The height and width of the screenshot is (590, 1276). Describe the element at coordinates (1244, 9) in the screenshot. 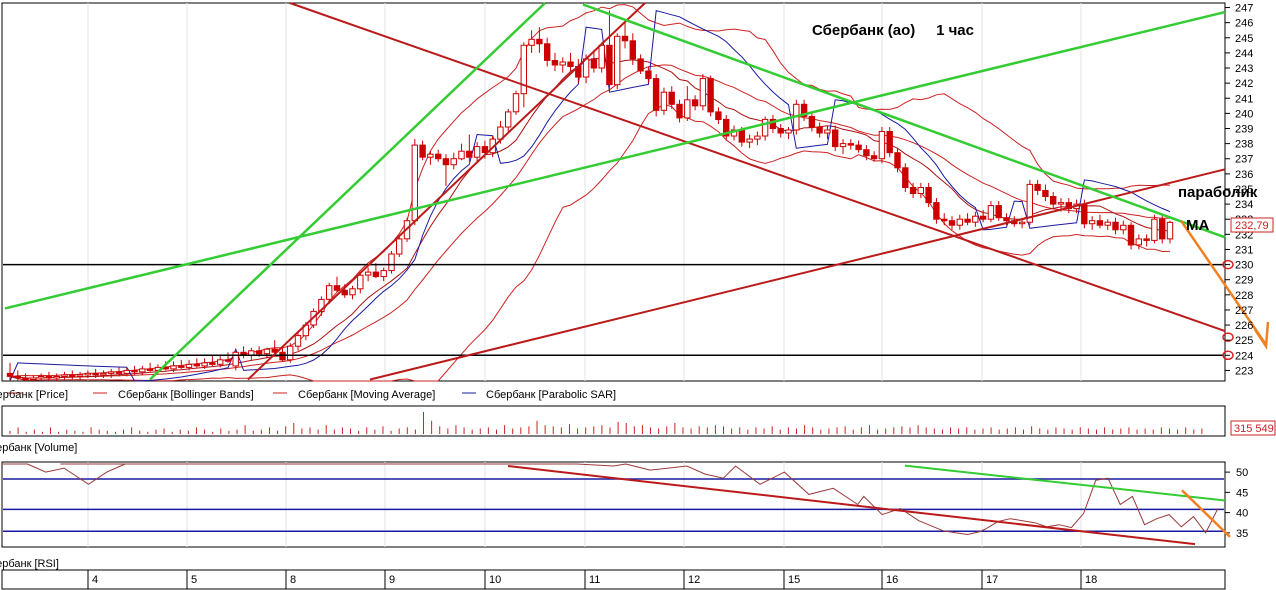

I see `price-tick-label: 247` at that location.